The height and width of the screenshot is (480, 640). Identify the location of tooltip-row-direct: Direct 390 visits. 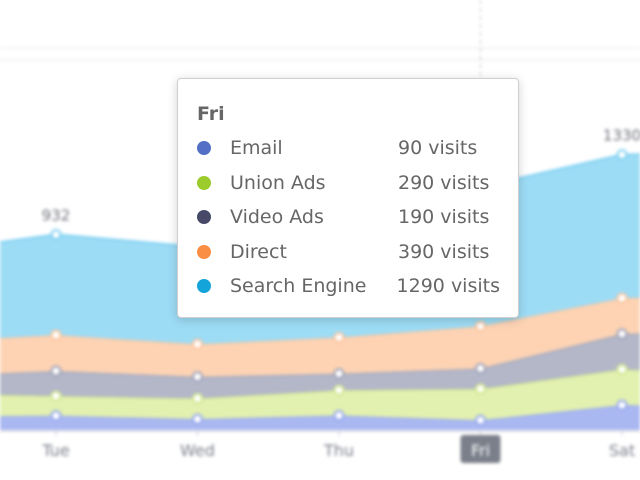
(348, 252).